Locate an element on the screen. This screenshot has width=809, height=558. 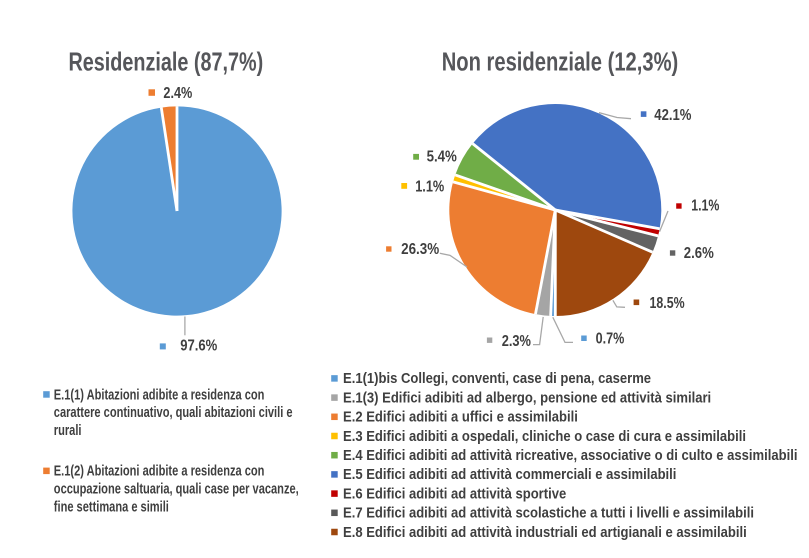
svg-text: 2.6% is located at coordinates (699, 253).